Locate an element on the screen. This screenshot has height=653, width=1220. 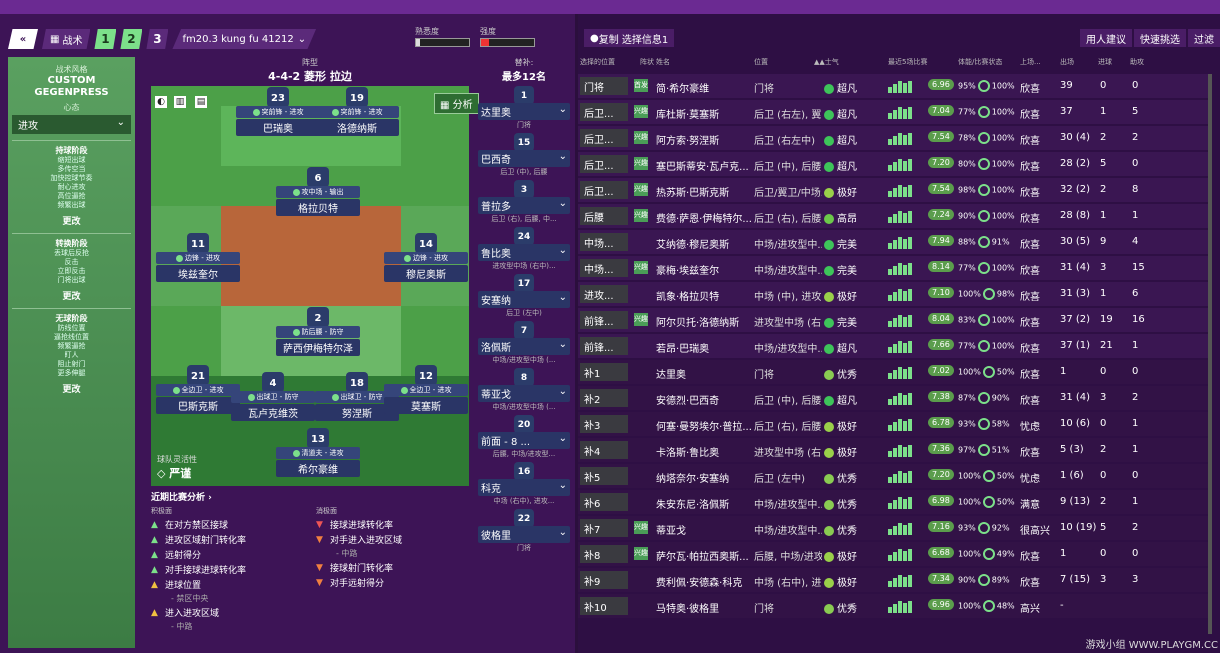
filter-button: 过滤 is located at coordinates (1204, 38).